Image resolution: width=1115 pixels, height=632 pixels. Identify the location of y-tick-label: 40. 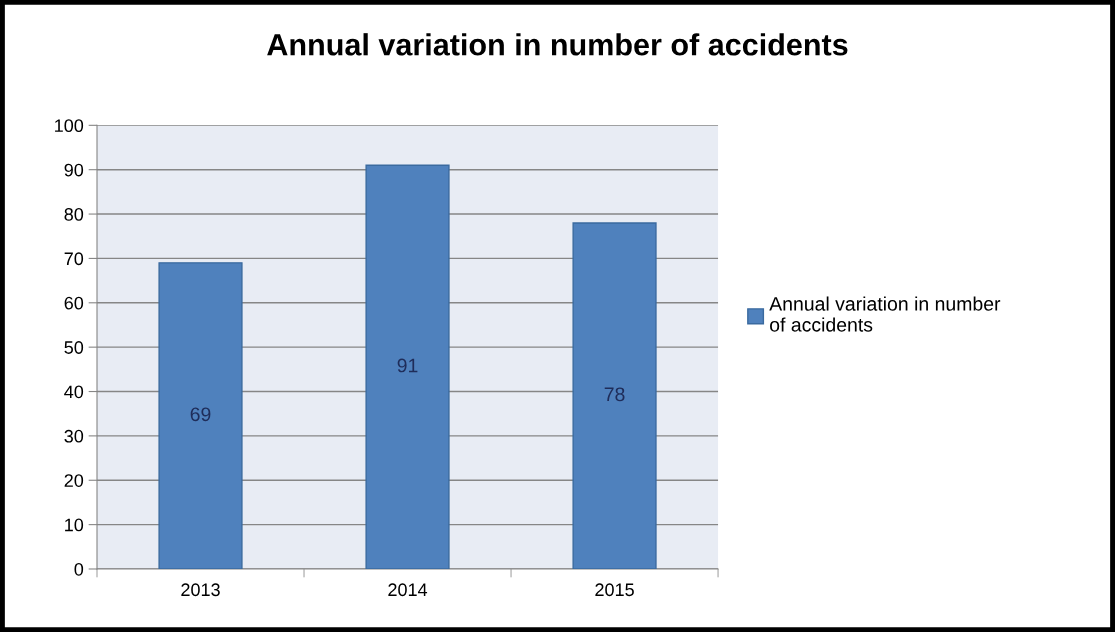
(74, 392).